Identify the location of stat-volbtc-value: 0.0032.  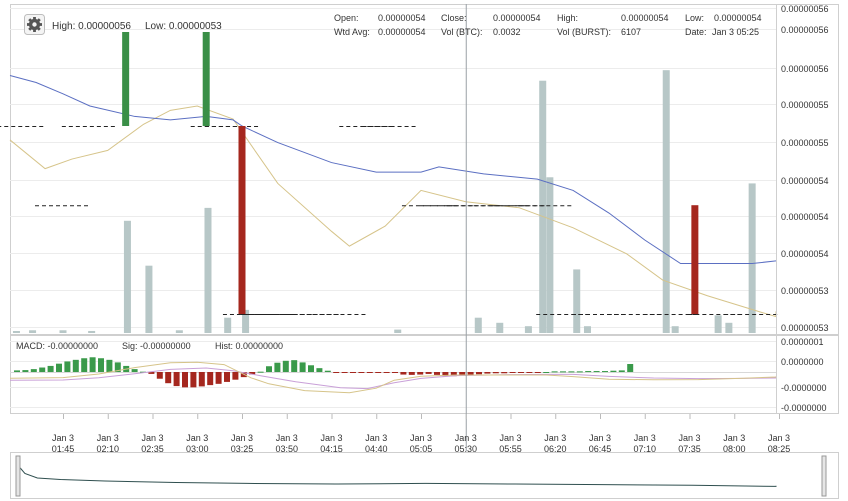
(507, 32).